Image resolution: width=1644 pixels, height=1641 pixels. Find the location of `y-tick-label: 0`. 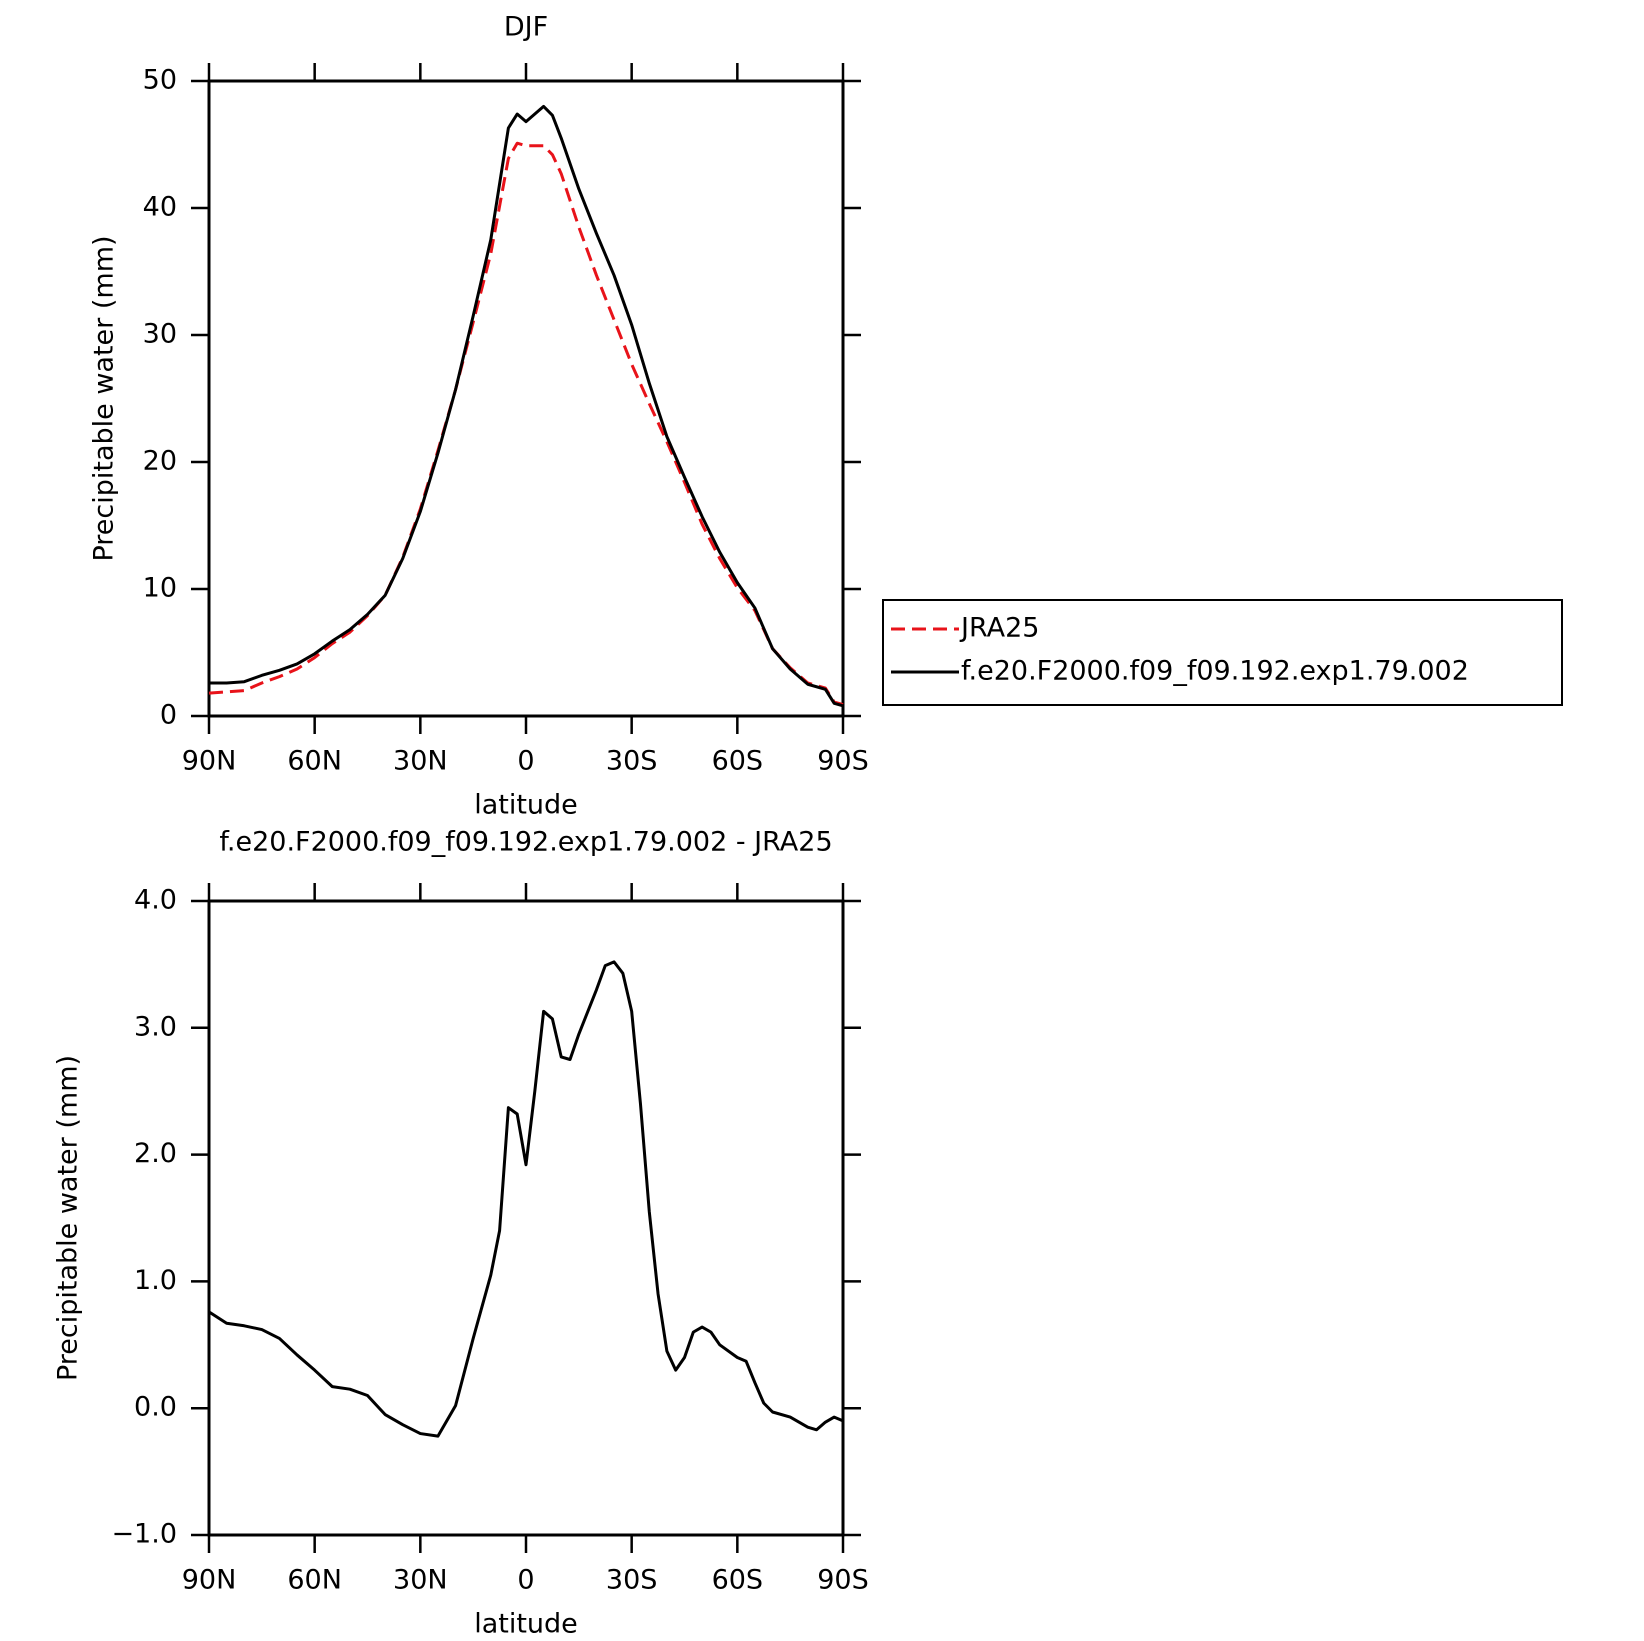

y-tick-label: 0 is located at coordinates (168, 715).